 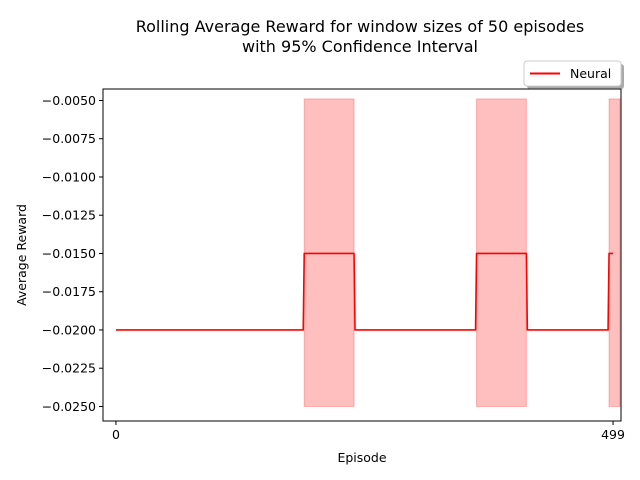 What do you see at coordinates (69, 176) in the screenshot?
I see `y-tick-label: −0.0100` at bounding box center [69, 176].